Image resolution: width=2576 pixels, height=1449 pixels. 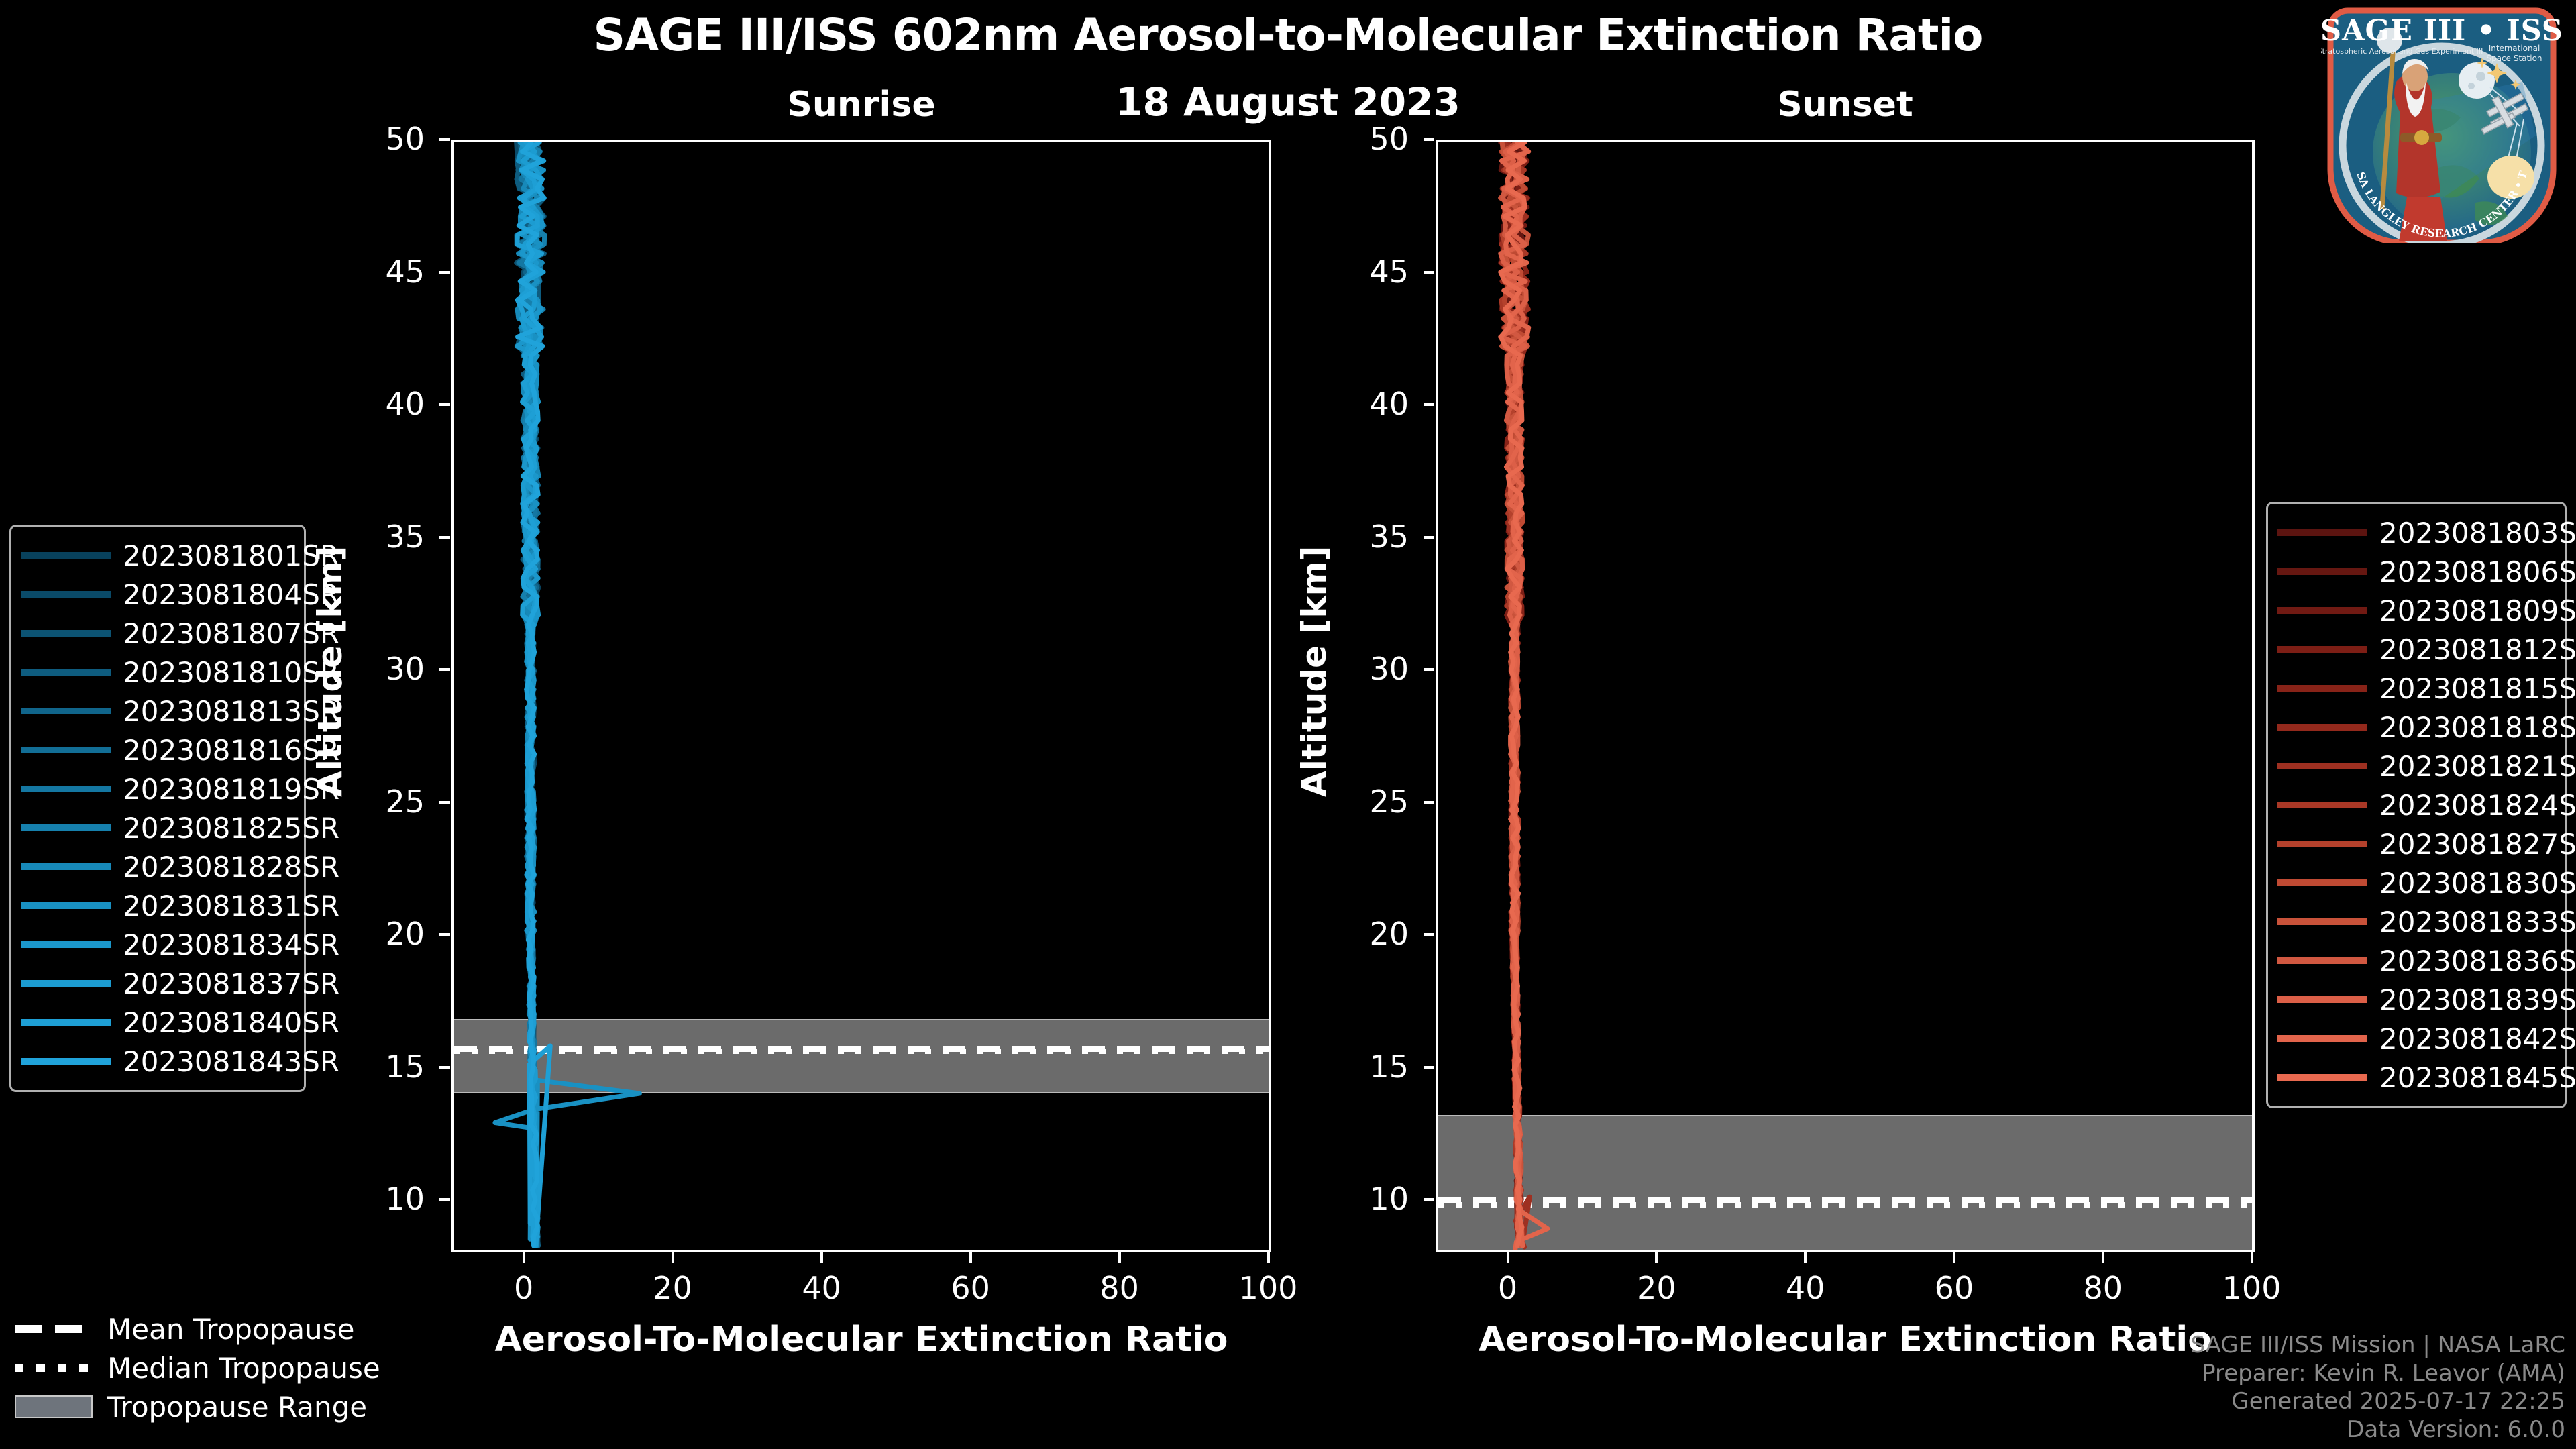 I want to click on legend-item-2023081821SS: 2023081821SS, so click(x=2426, y=766).